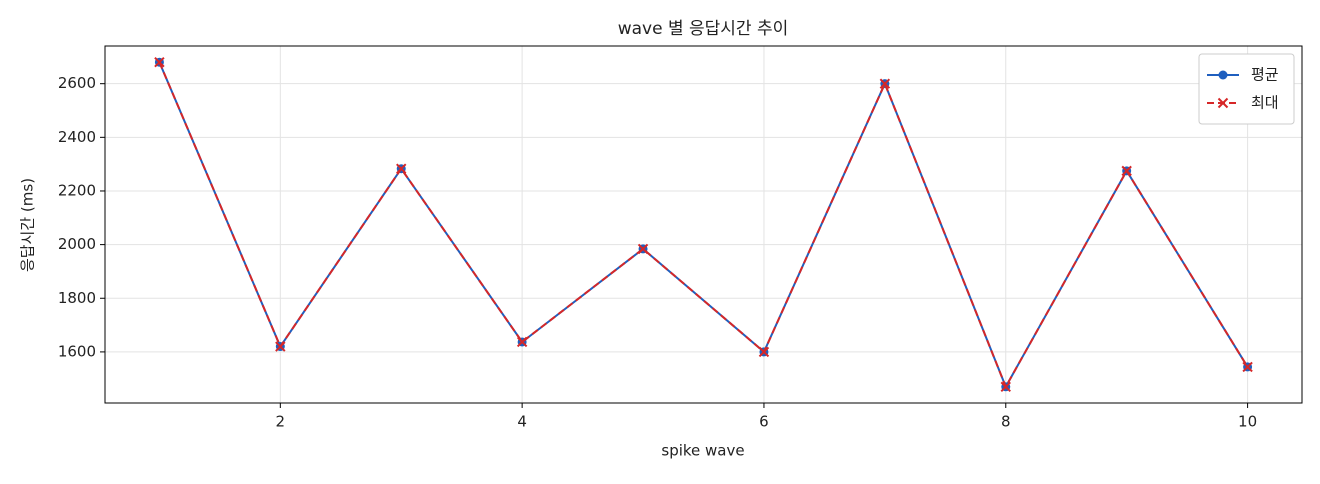  I want to click on legend-label: 평균, so click(1265, 75).